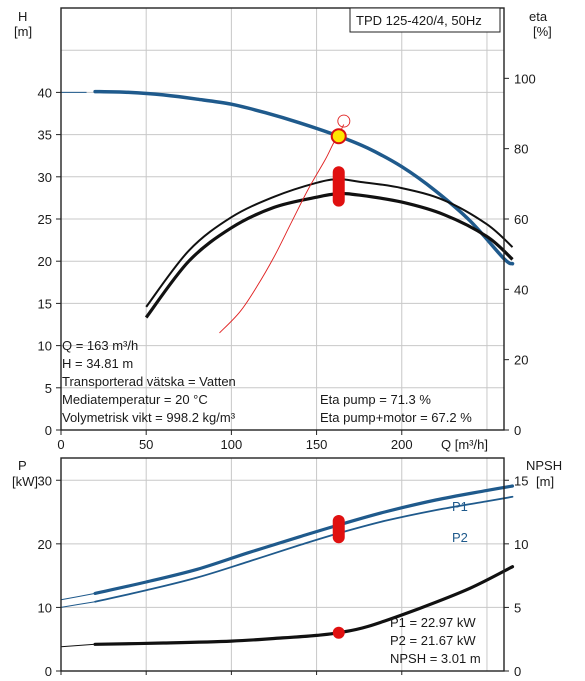 This screenshot has height=681, width=585. I want to click on eta-tick-label: 60, so click(521, 219).